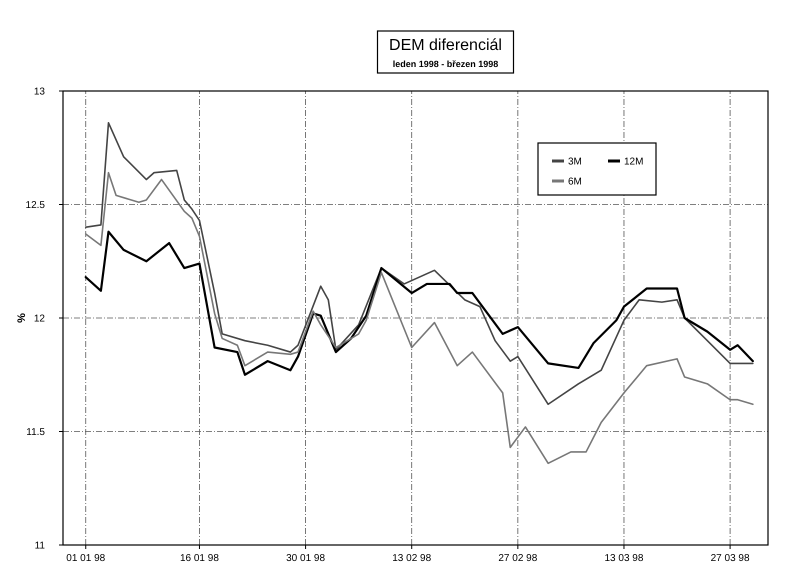 Image resolution: width=788 pixels, height=578 pixels. Describe the element at coordinates (22, 317) in the screenshot. I see `y-axis-title: %` at that location.